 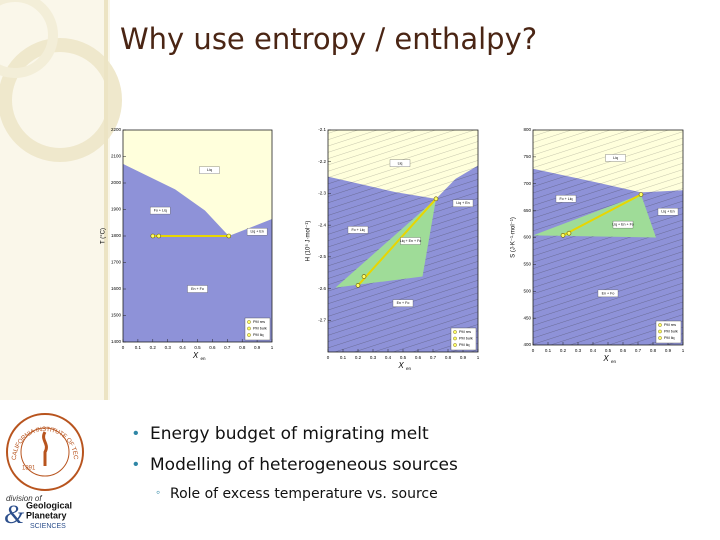 What do you see at coordinates (116, 235) in the screenshot?
I see `y-tick-label: 1800` at bounding box center [116, 235].